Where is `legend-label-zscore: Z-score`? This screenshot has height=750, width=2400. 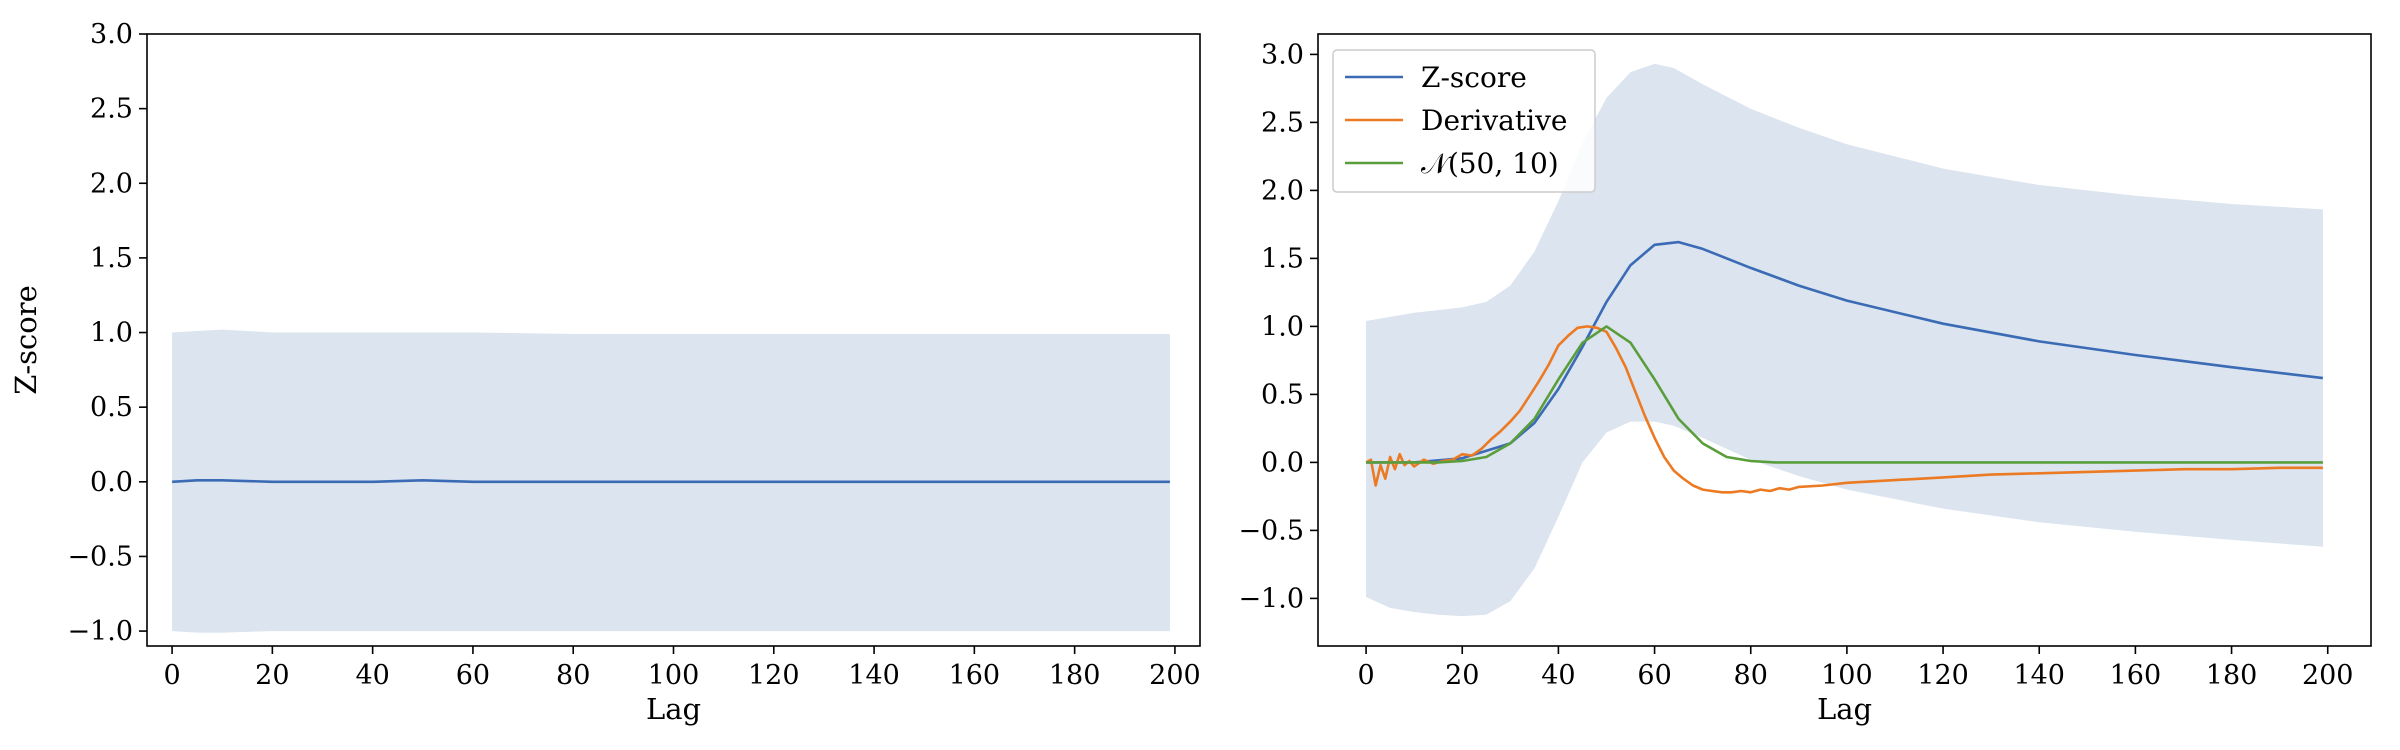 legend-label-zscore: Z-score is located at coordinates (1474, 77).